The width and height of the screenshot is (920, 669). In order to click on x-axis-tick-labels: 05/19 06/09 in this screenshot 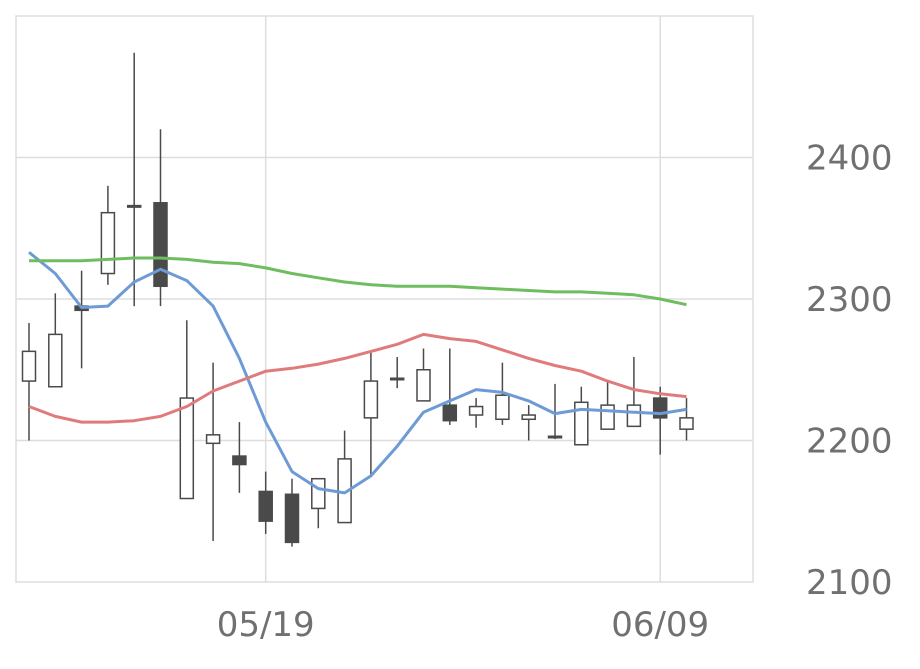, I will do `click(463, 625)`.